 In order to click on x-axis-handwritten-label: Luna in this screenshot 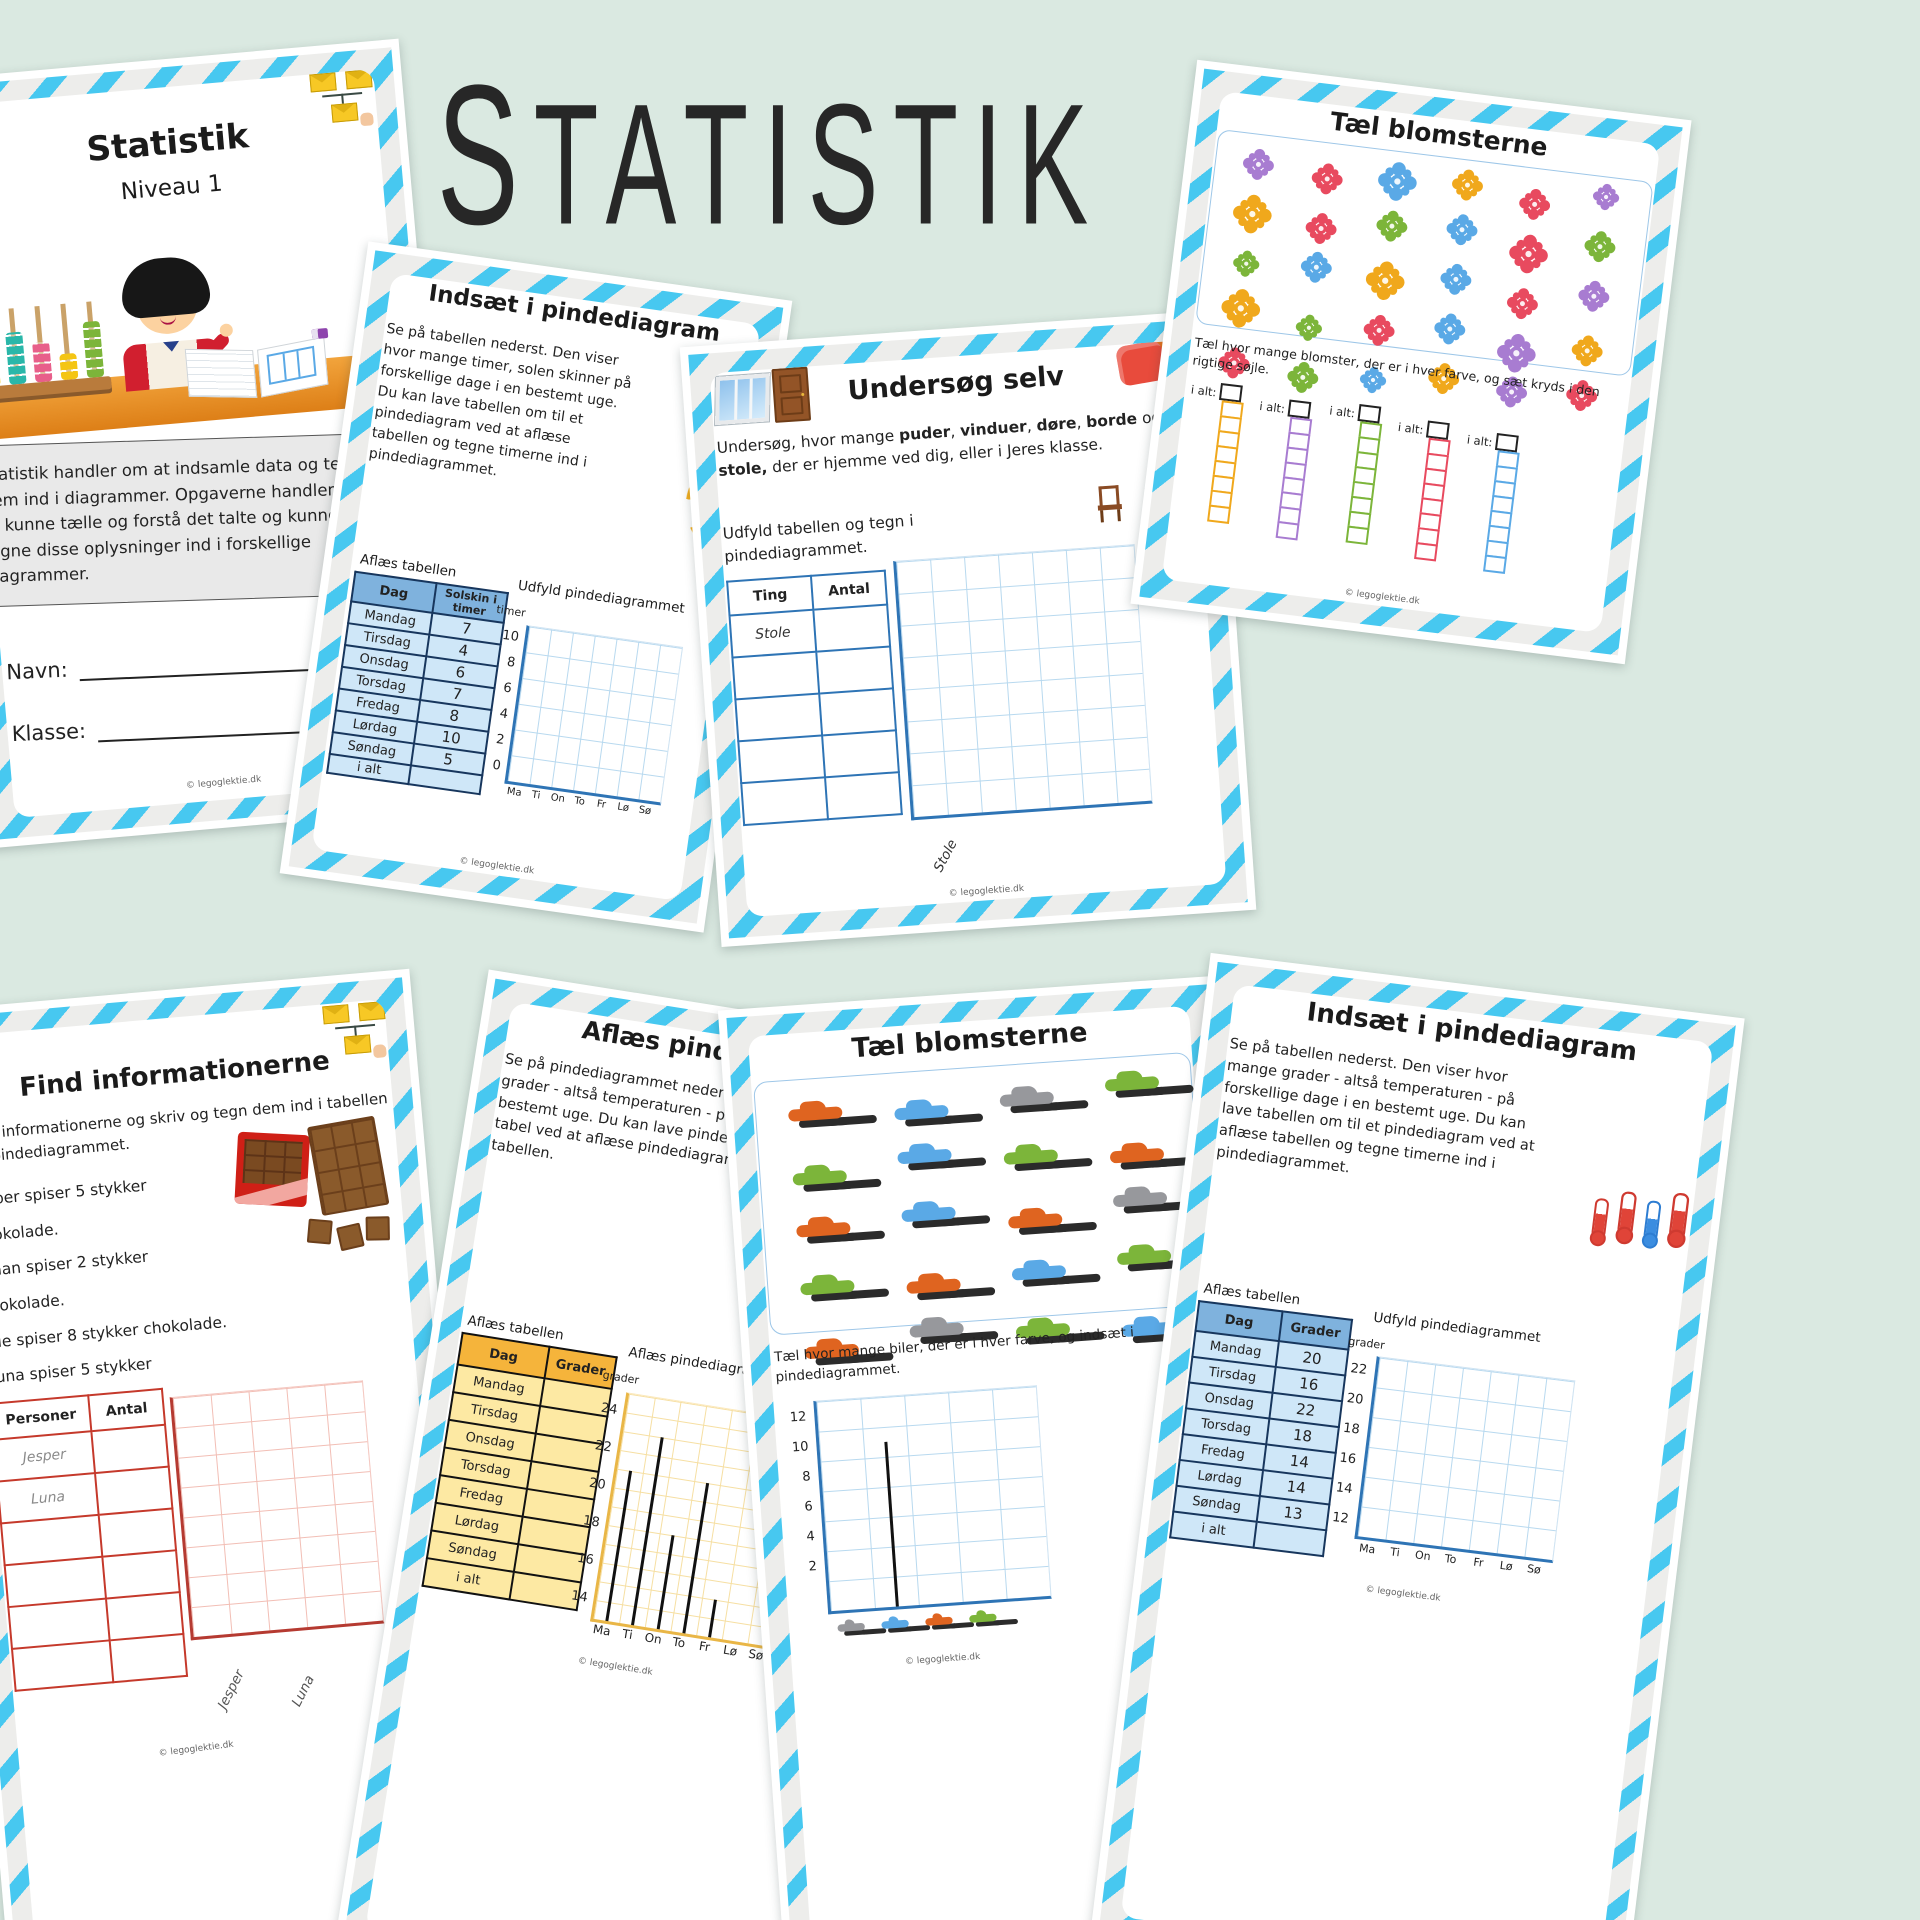, I will do `click(303, 1691)`.